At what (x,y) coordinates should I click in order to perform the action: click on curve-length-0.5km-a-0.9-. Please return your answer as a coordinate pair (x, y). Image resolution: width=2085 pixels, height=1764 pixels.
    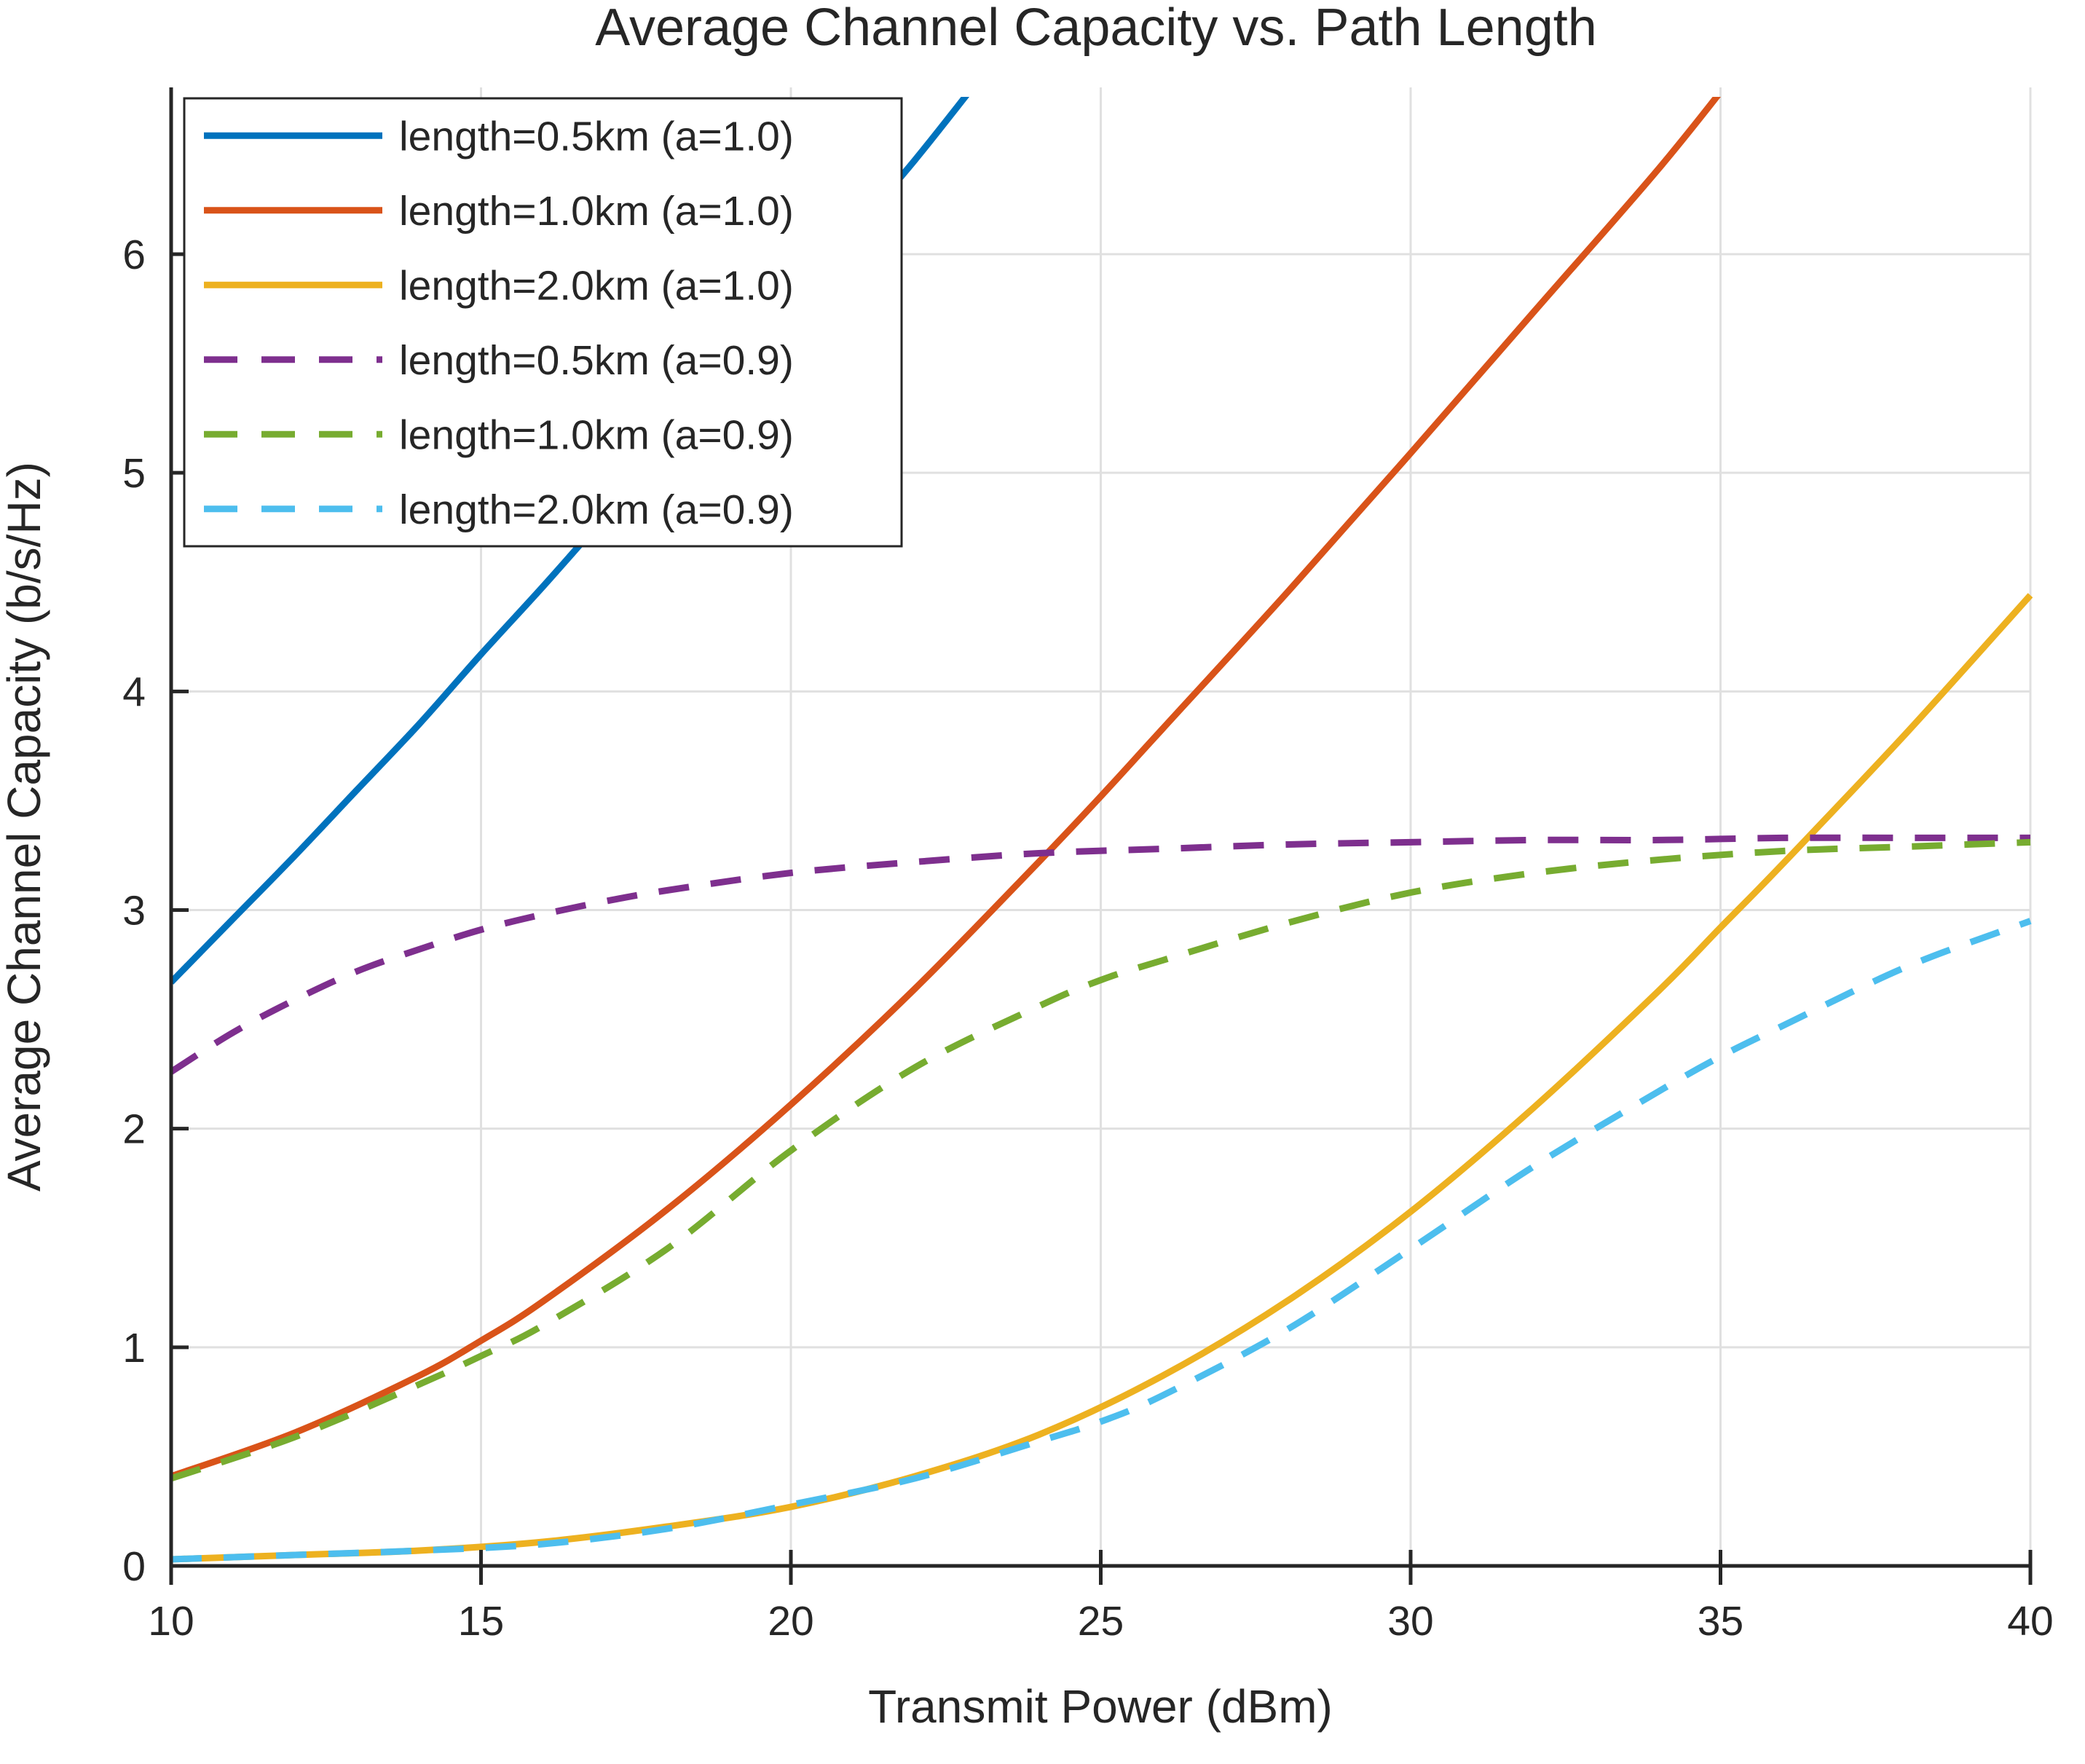
    Looking at the image, I should click on (1100, 954).